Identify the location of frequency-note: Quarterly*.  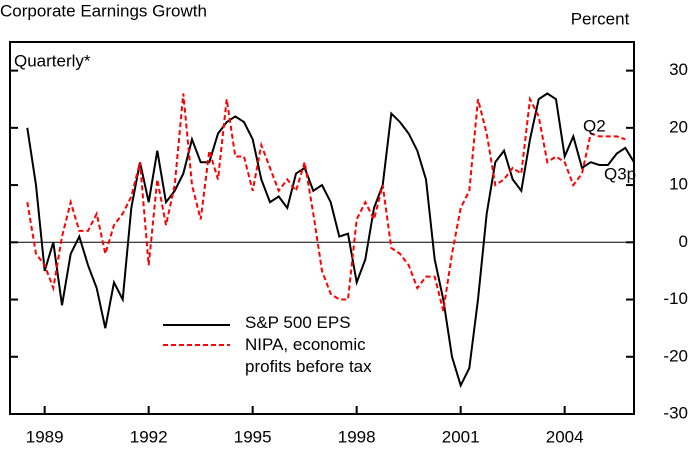
(52, 60).